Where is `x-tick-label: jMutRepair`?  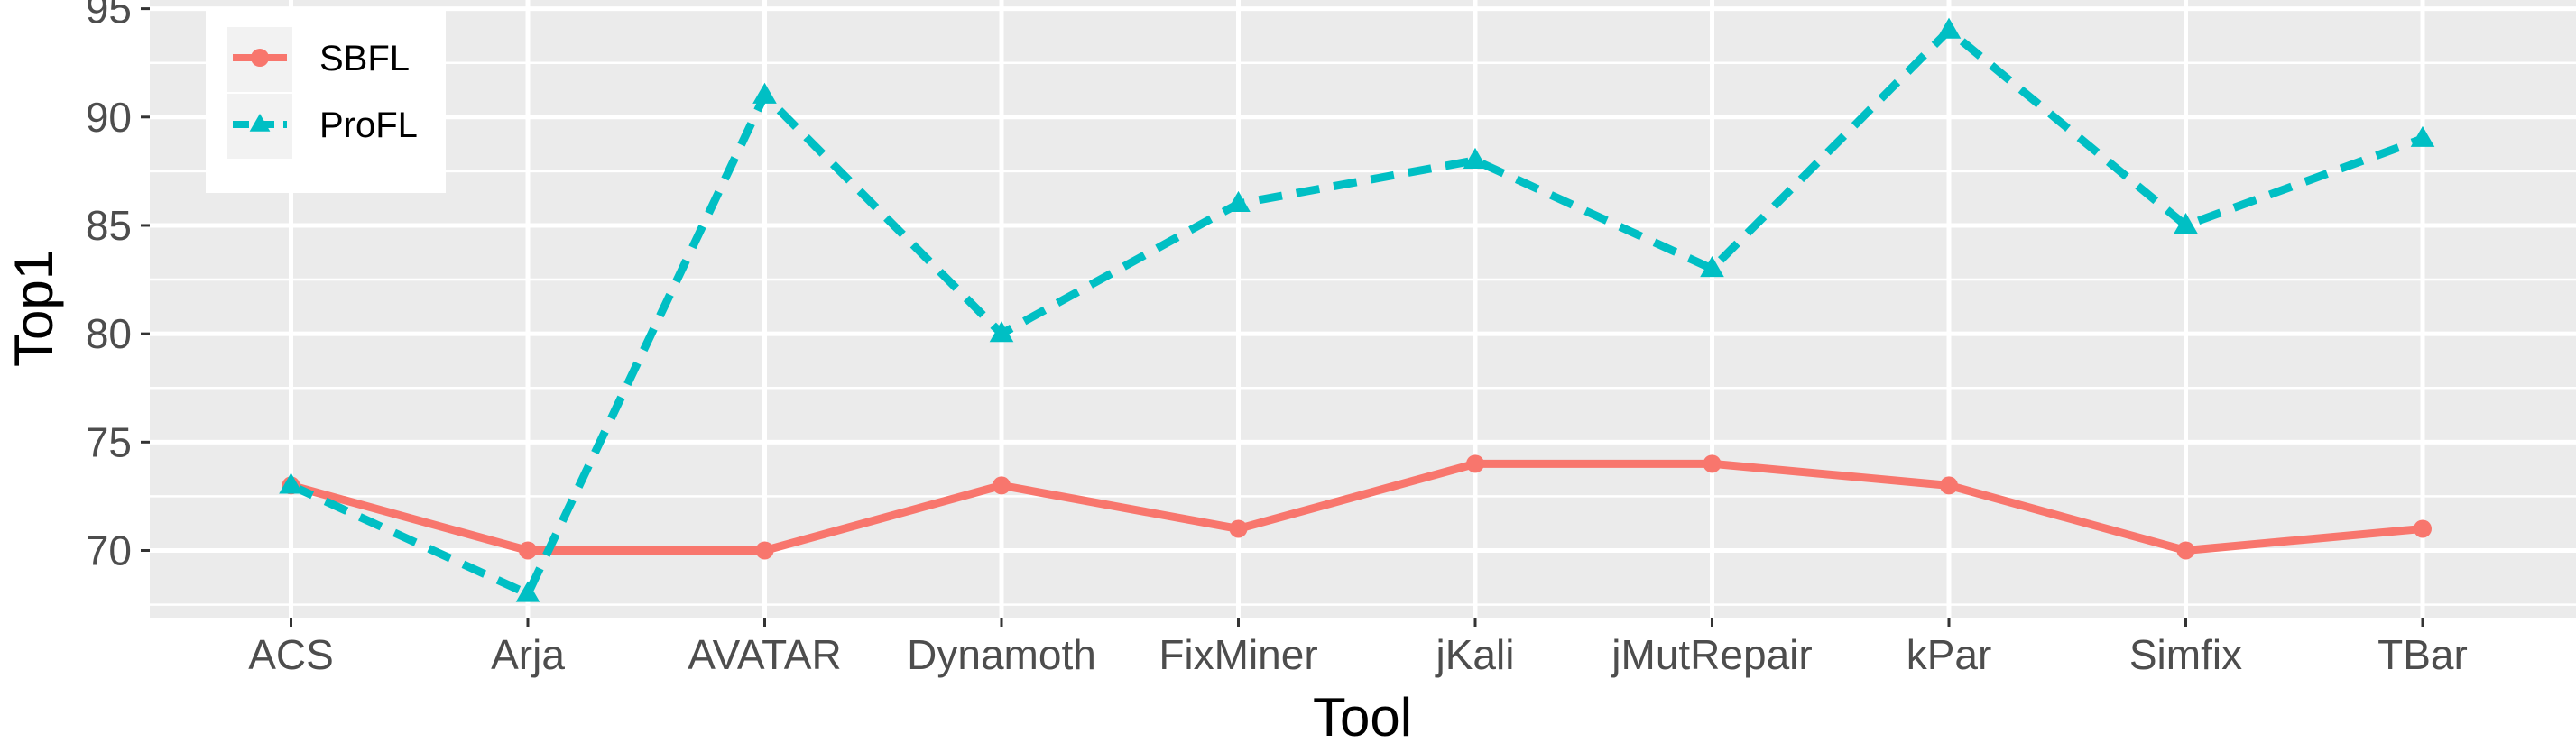
x-tick-label: jMutRepair is located at coordinates (1711, 654).